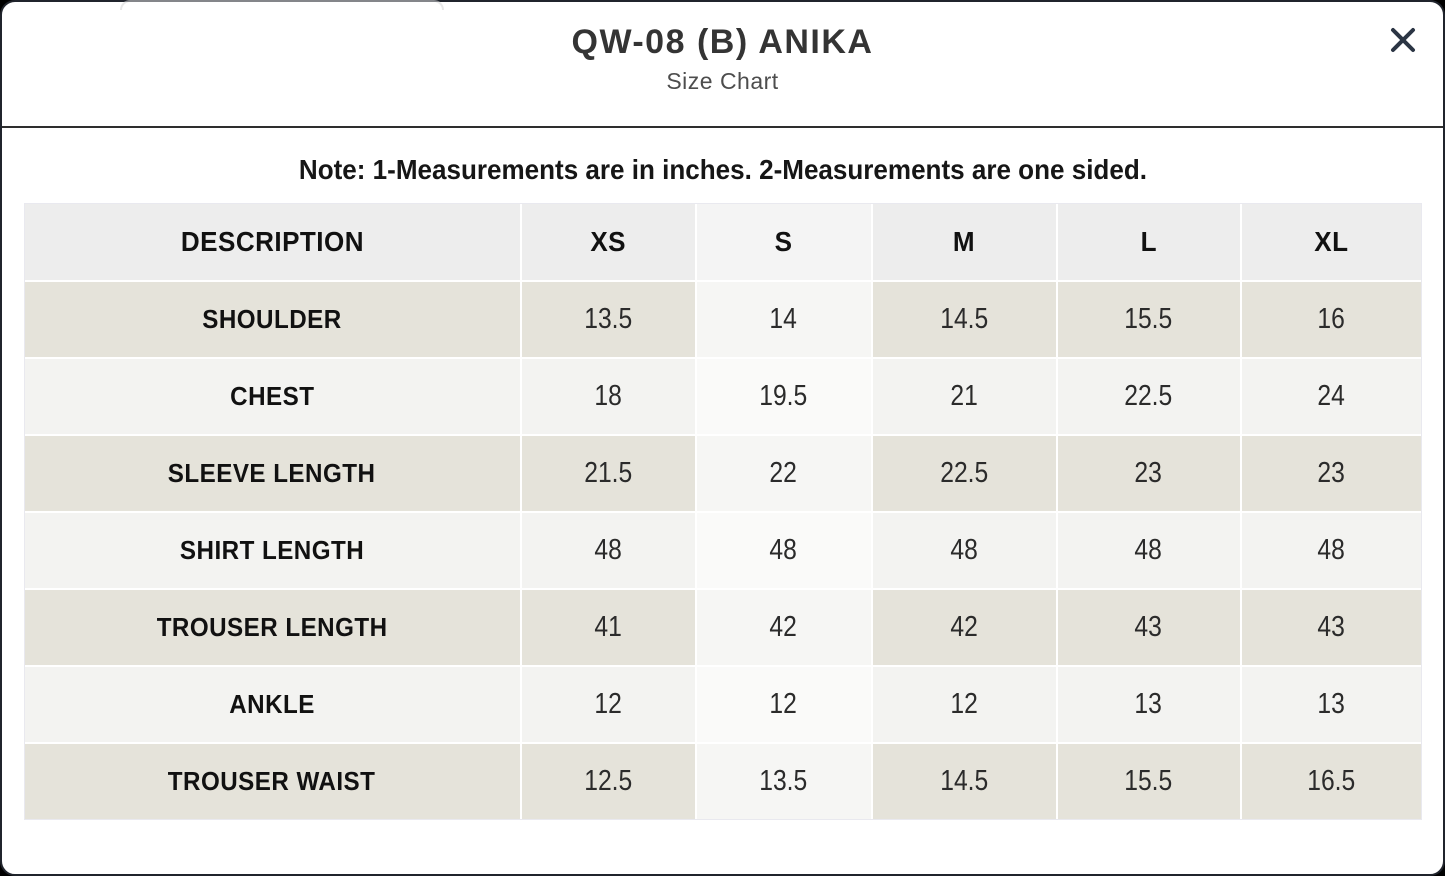 The image size is (1445, 876). What do you see at coordinates (1331, 243) in the screenshot?
I see `column-header-xl: XL` at bounding box center [1331, 243].